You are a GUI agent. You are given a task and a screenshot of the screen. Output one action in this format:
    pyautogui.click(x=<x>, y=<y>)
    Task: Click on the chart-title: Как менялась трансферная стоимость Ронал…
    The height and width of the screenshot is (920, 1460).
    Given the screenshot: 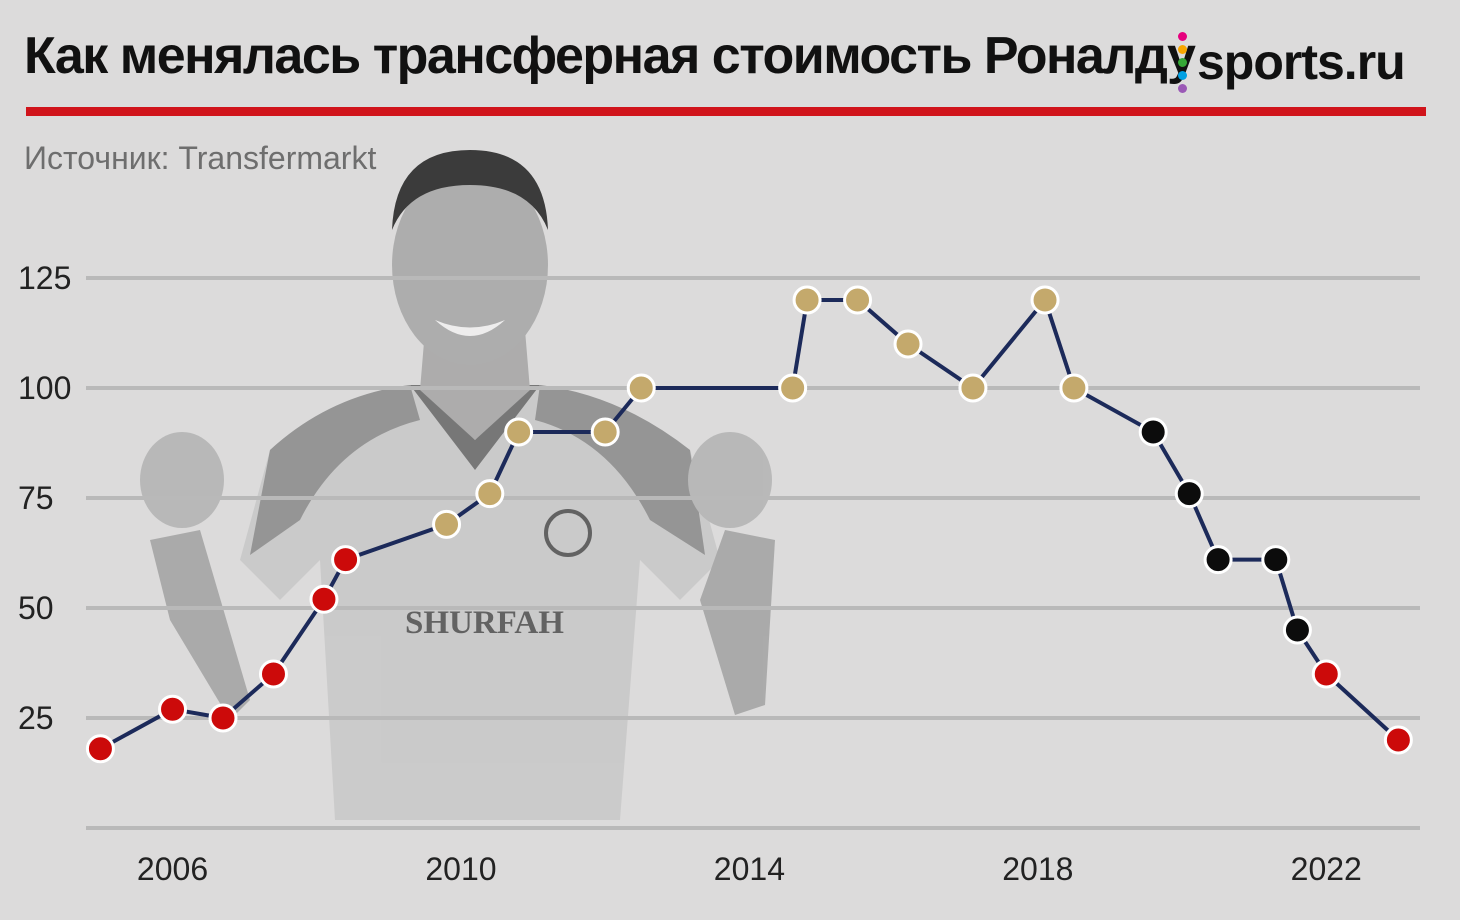 What is the action you would take?
    pyautogui.click(x=610, y=56)
    